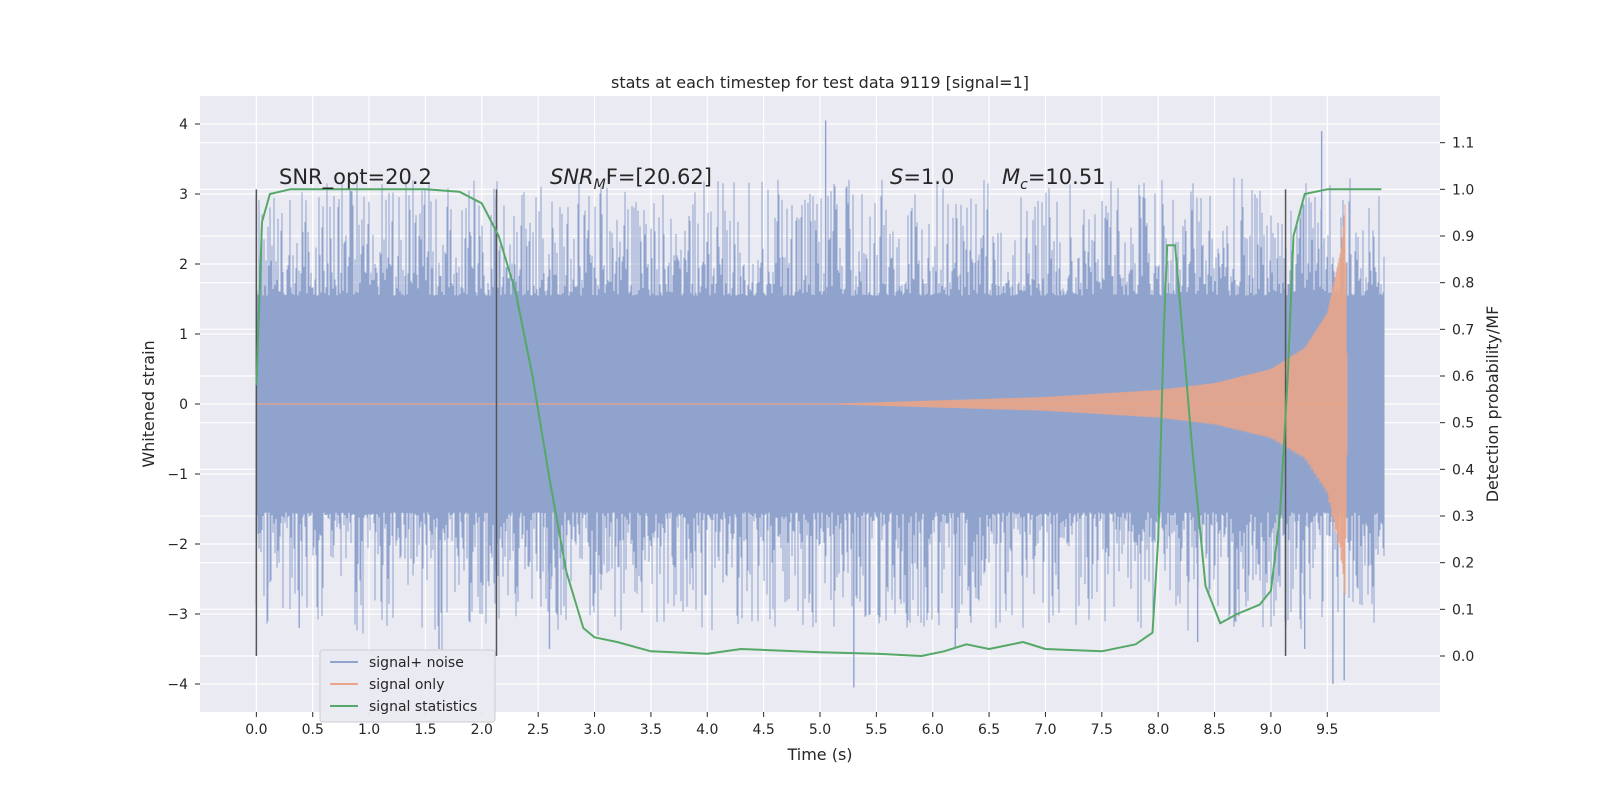 The height and width of the screenshot is (800, 1600). What do you see at coordinates (425, 730) in the screenshot?
I see `x-tick-label-3: 1.5` at bounding box center [425, 730].